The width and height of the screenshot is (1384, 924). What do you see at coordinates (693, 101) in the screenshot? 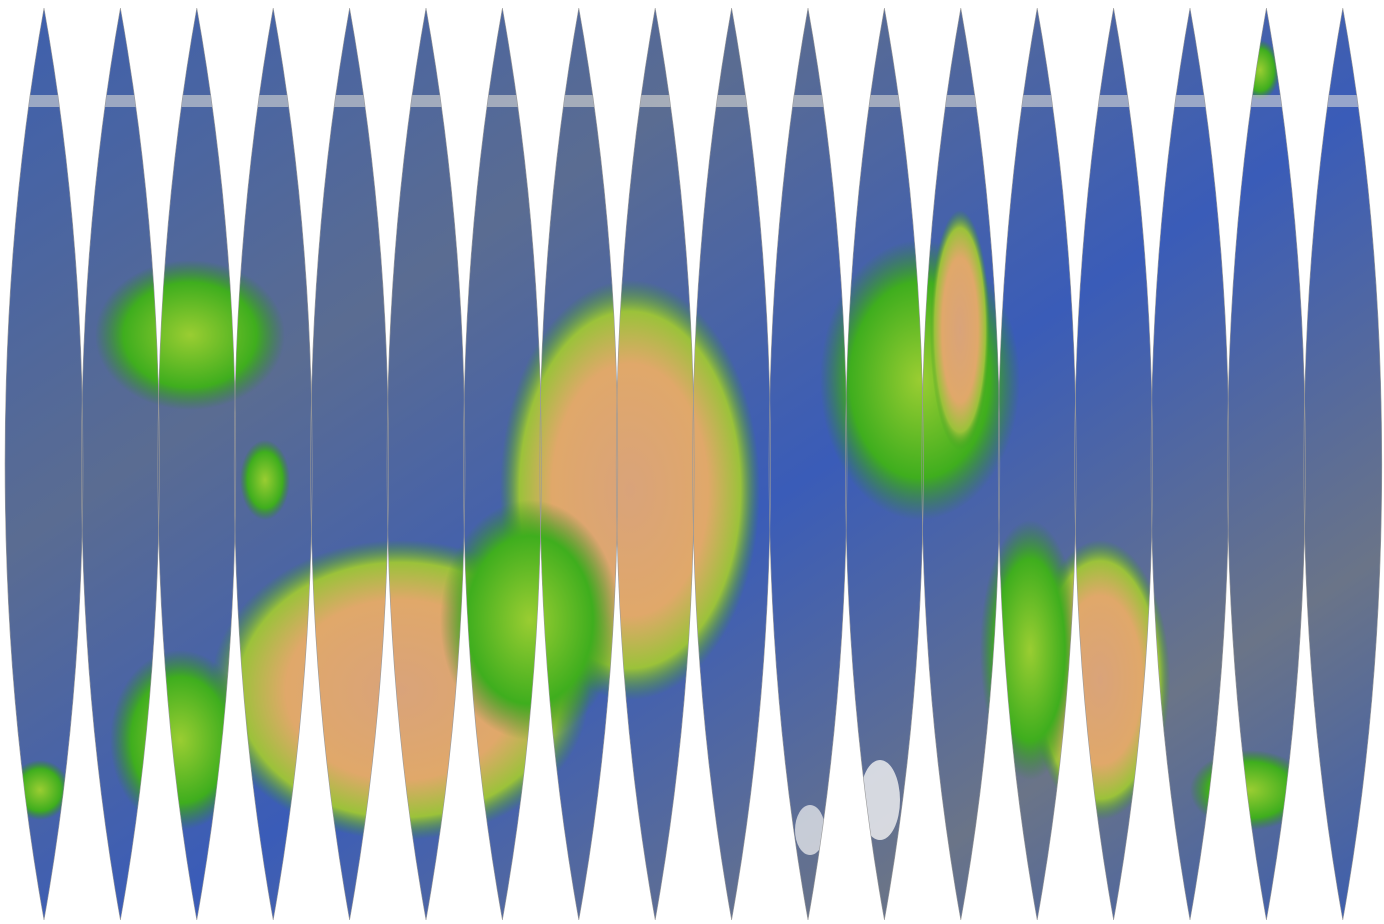
I see `polar-ice` at bounding box center [693, 101].